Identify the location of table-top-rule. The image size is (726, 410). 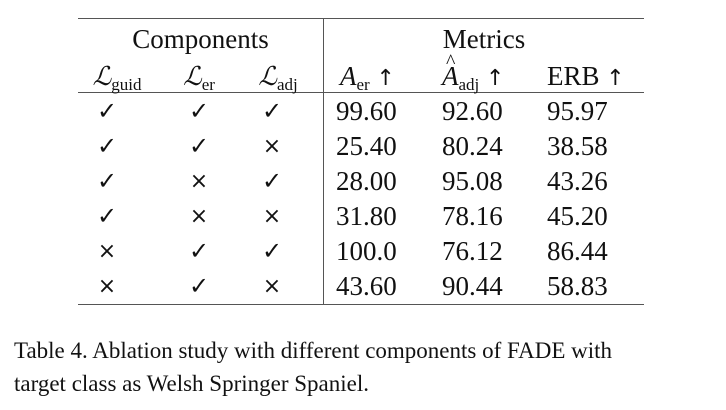
(361, 18).